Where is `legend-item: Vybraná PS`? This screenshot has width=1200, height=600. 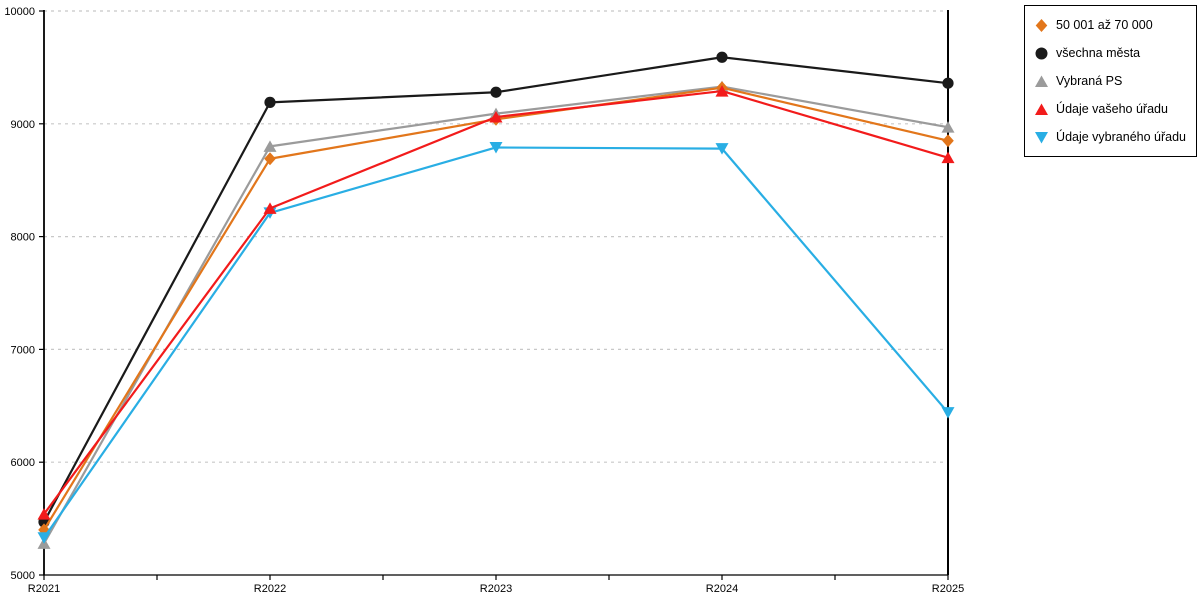
legend-item: Vybraná PS is located at coordinates (1110, 81).